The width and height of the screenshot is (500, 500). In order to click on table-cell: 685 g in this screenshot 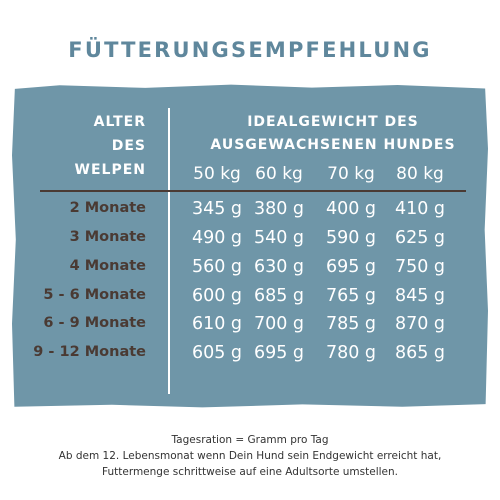, I will do `click(279, 296)`.